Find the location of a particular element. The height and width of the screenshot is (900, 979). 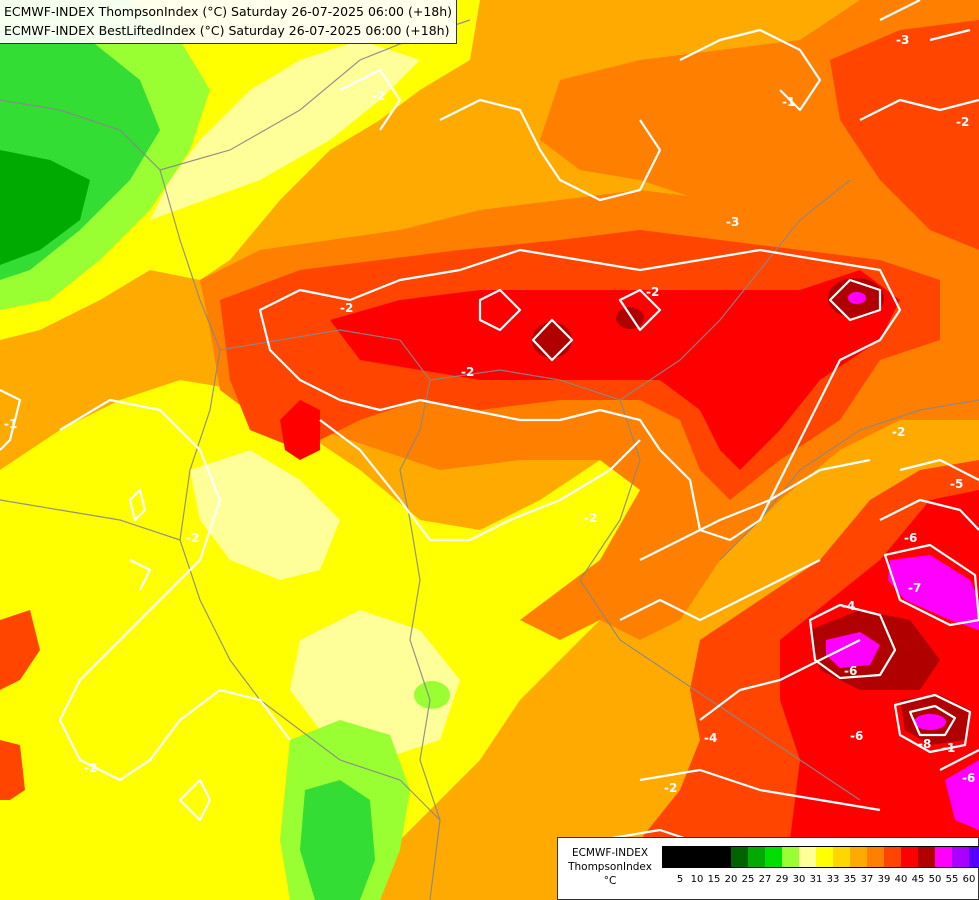

legend-tick-label: 50 is located at coordinates (935, 879).